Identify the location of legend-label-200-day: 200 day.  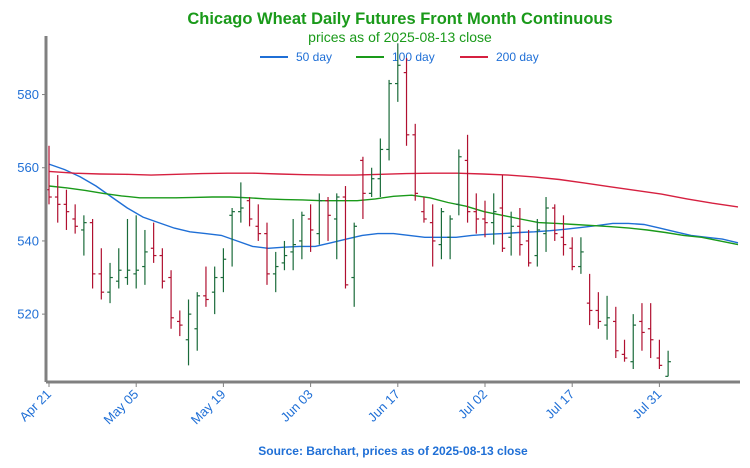
(517, 57).